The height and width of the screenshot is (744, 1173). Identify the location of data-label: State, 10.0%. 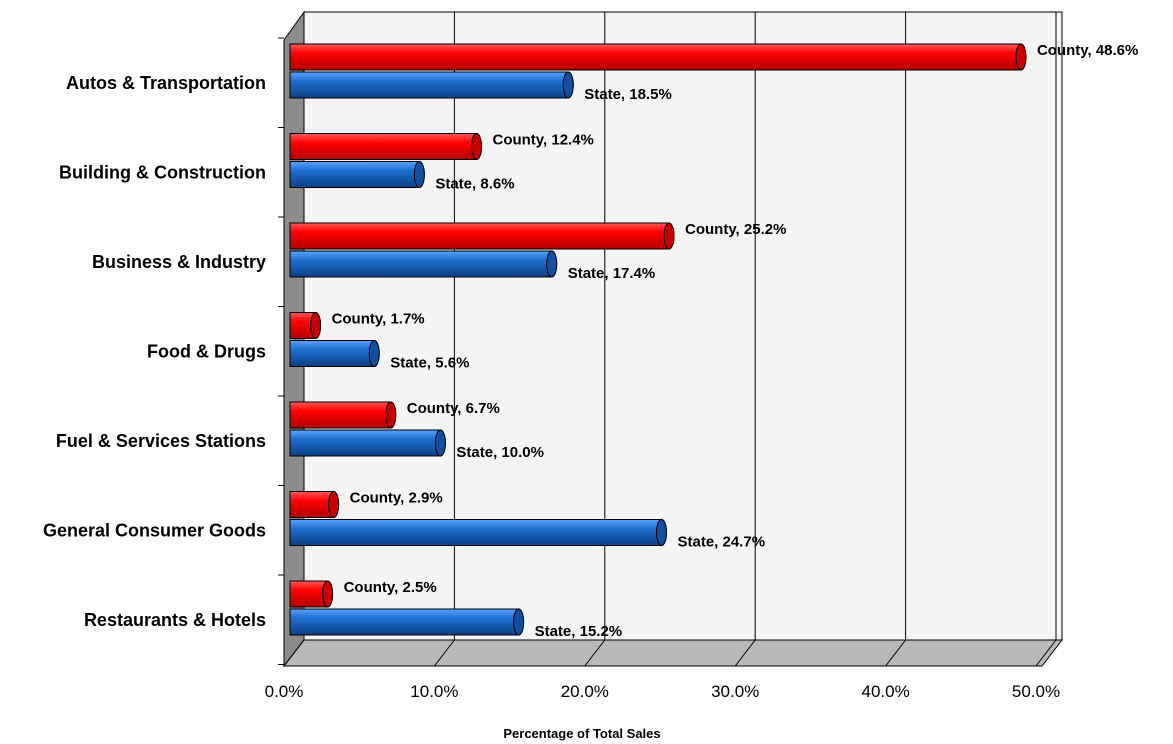
(500, 452).